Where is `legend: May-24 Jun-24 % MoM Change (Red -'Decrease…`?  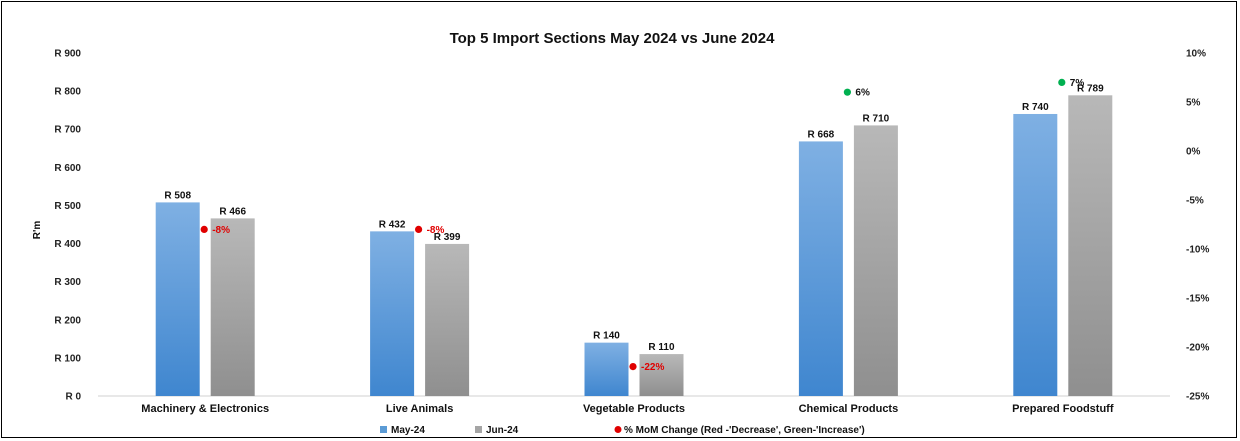
legend: May-24 Jun-24 % MoM Change (Red -'Decrease… is located at coordinates (622, 430).